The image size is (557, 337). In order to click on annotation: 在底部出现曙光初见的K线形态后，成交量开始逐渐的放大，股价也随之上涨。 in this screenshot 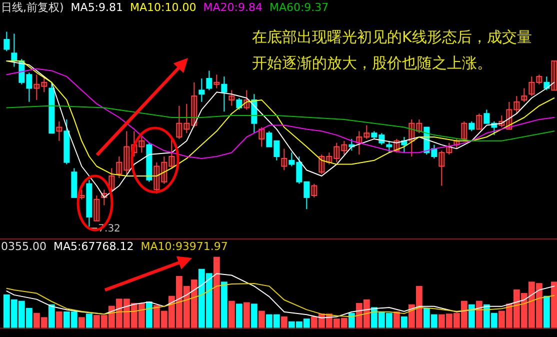, I will do `click(392, 50)`.